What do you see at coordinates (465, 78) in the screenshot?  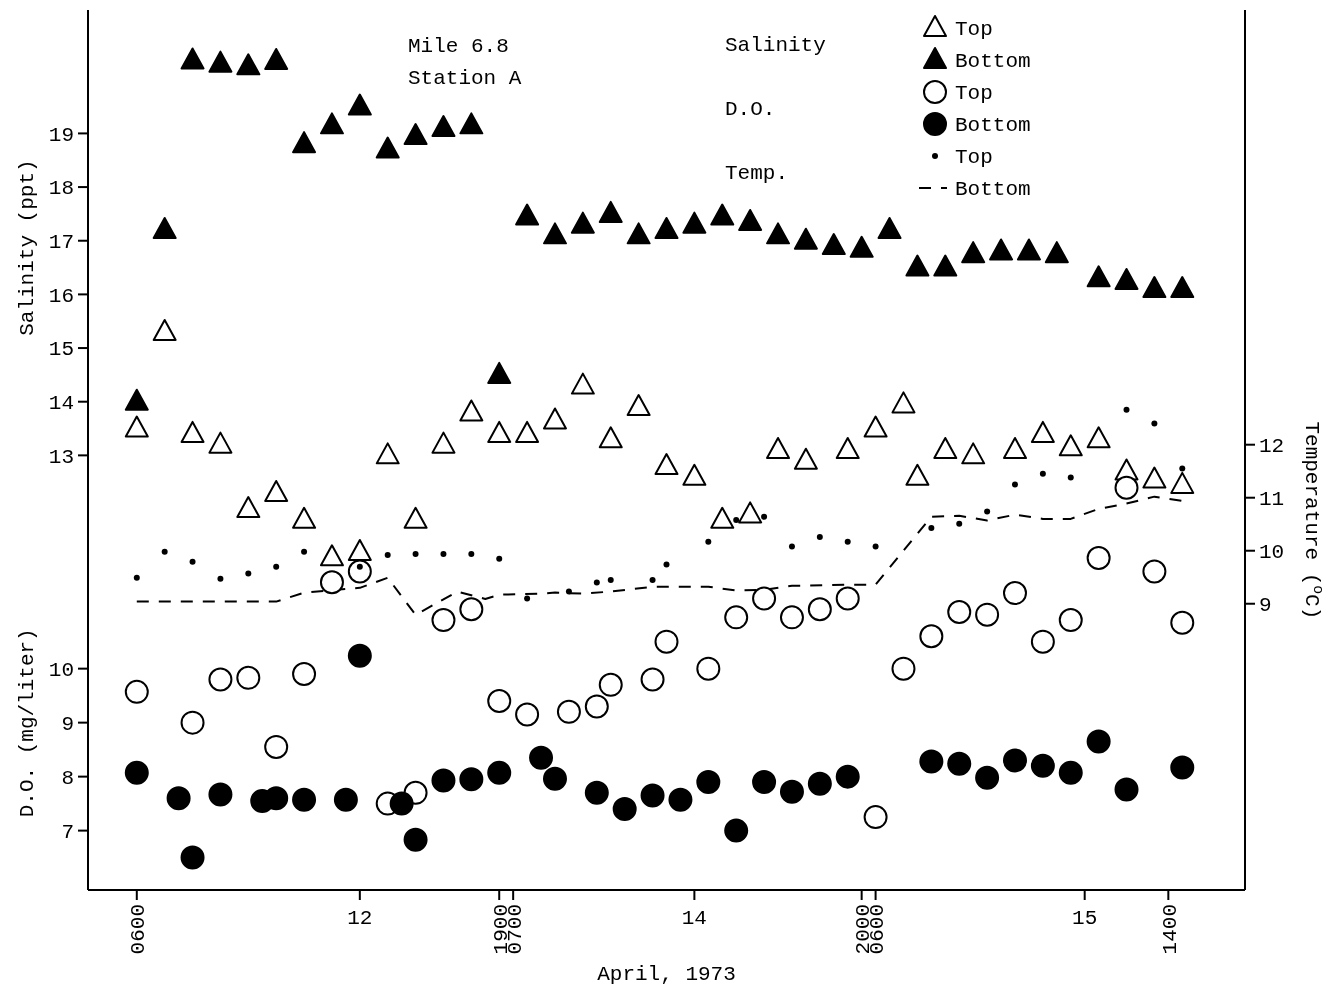 I see `annotation: Station A` at bounding box center [465, 78].